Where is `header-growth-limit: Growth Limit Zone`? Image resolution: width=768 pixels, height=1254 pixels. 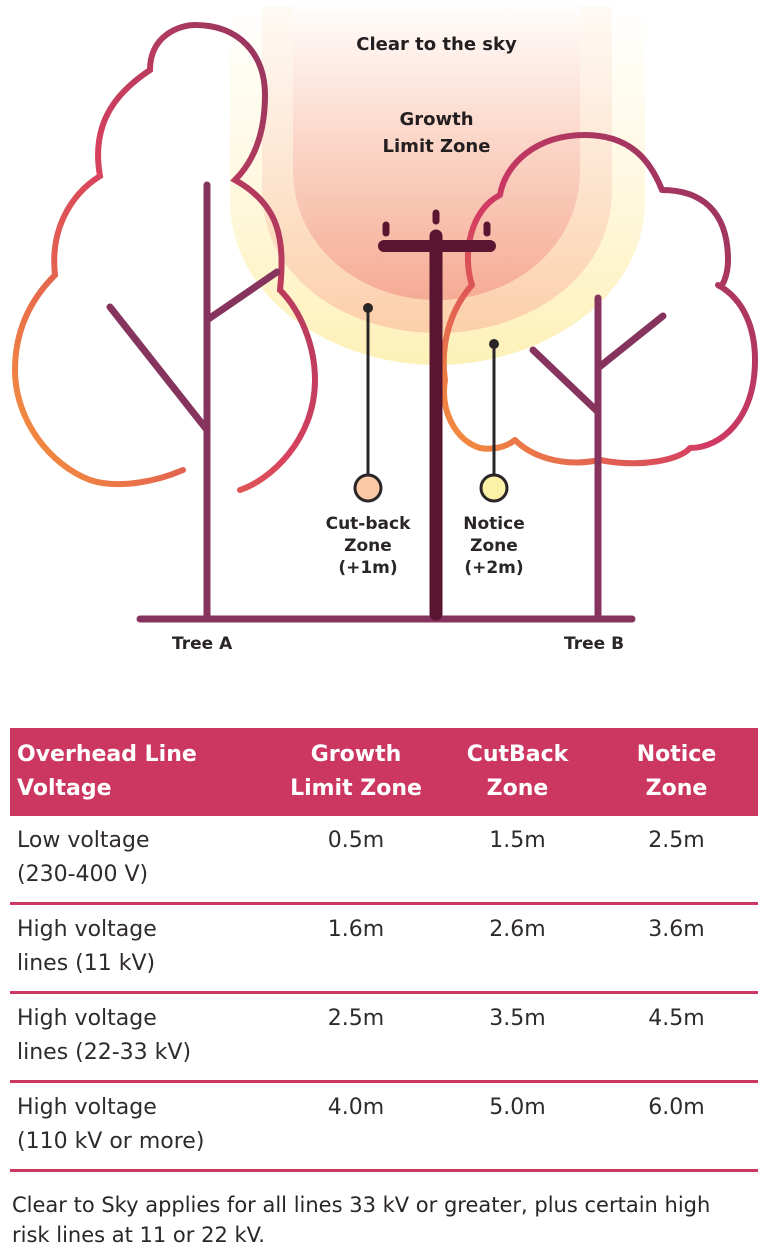 header-growth-limit: Growth Limit Zone is located at coordinates (356, 772).